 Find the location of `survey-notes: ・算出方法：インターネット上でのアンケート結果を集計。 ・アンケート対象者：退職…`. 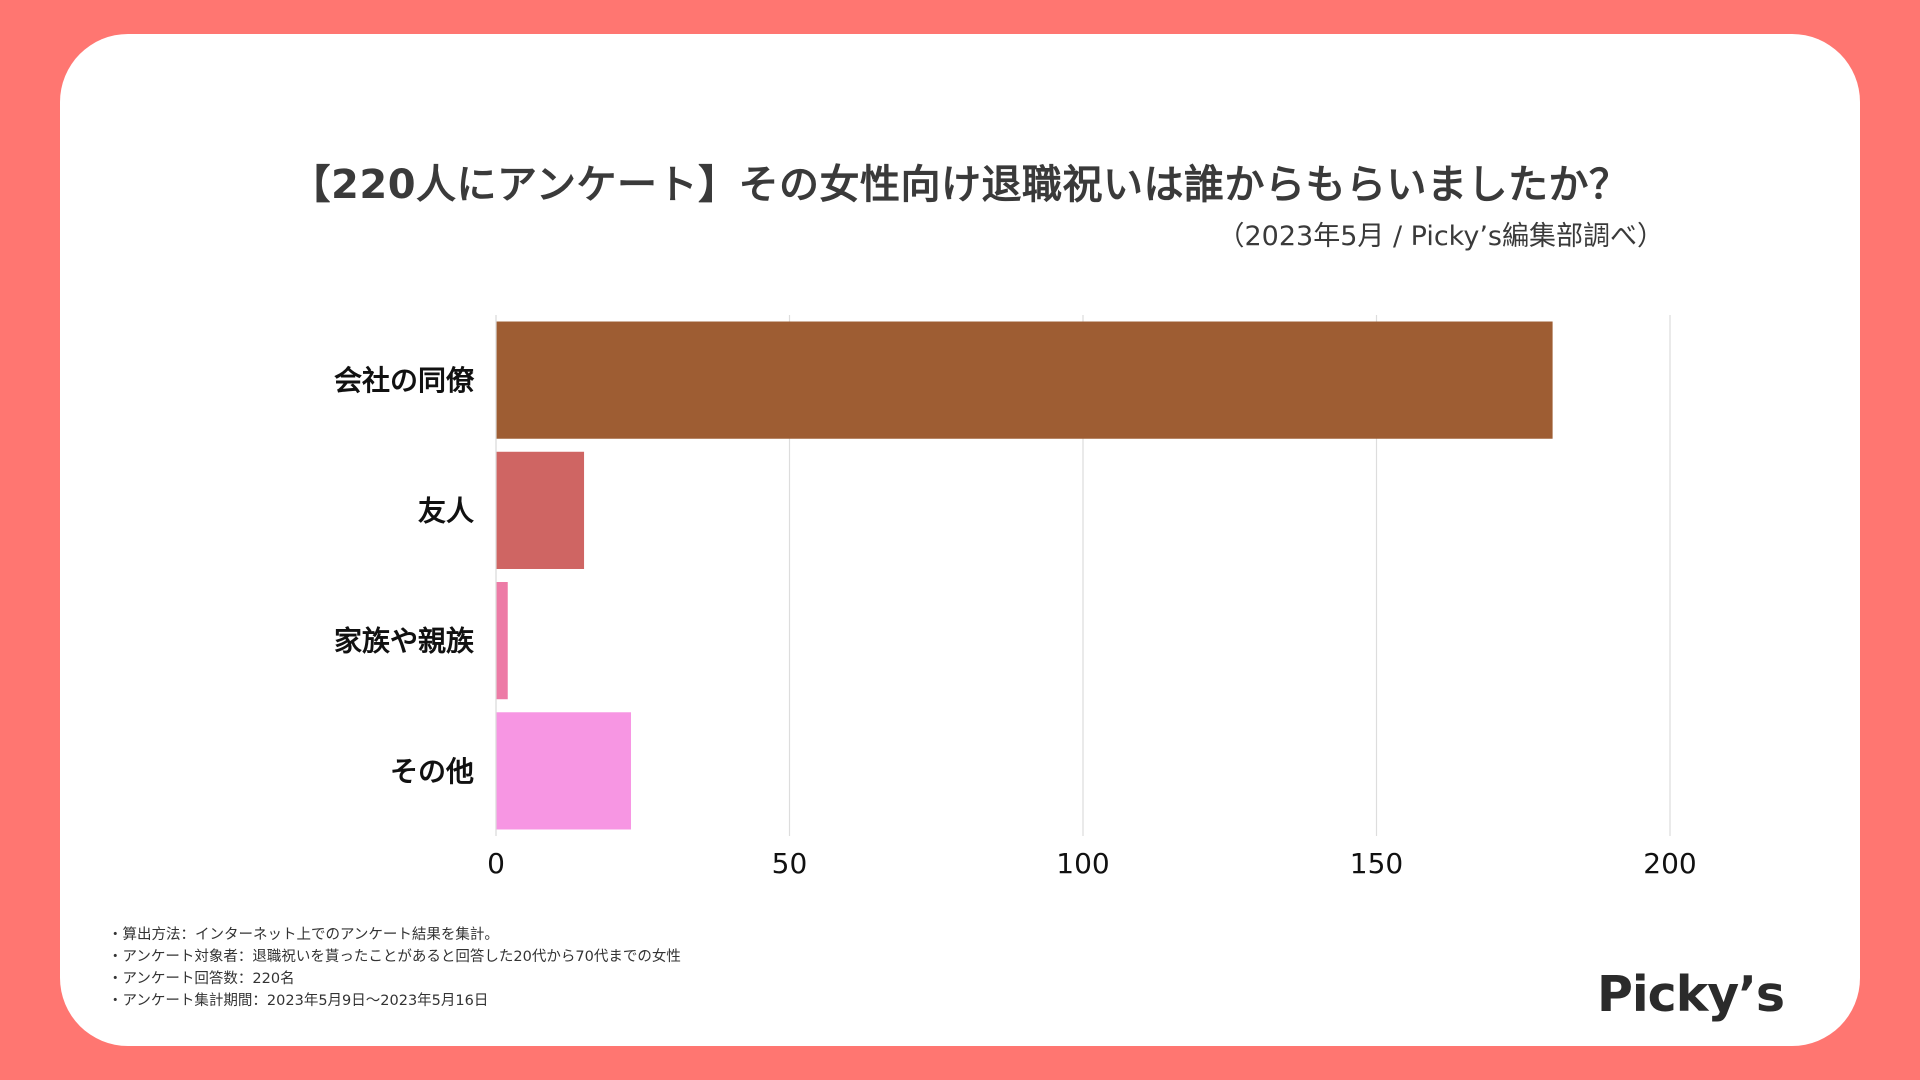

survey-notes: ・算出方法：インターネット上でのアンケート結果を集計。 ・アンケート対象者：退職… is located at coordinates (394, 968).